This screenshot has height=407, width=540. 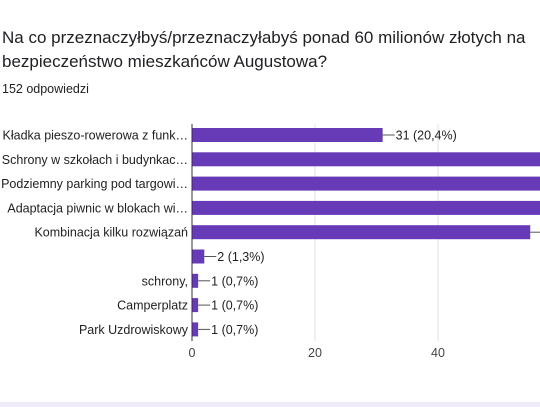 What do you see at coordinates (111, 233) in the screenshot?
I see `category-label-4: Kombinacja kilku rozwiązań` at bounding box center [111, 233].